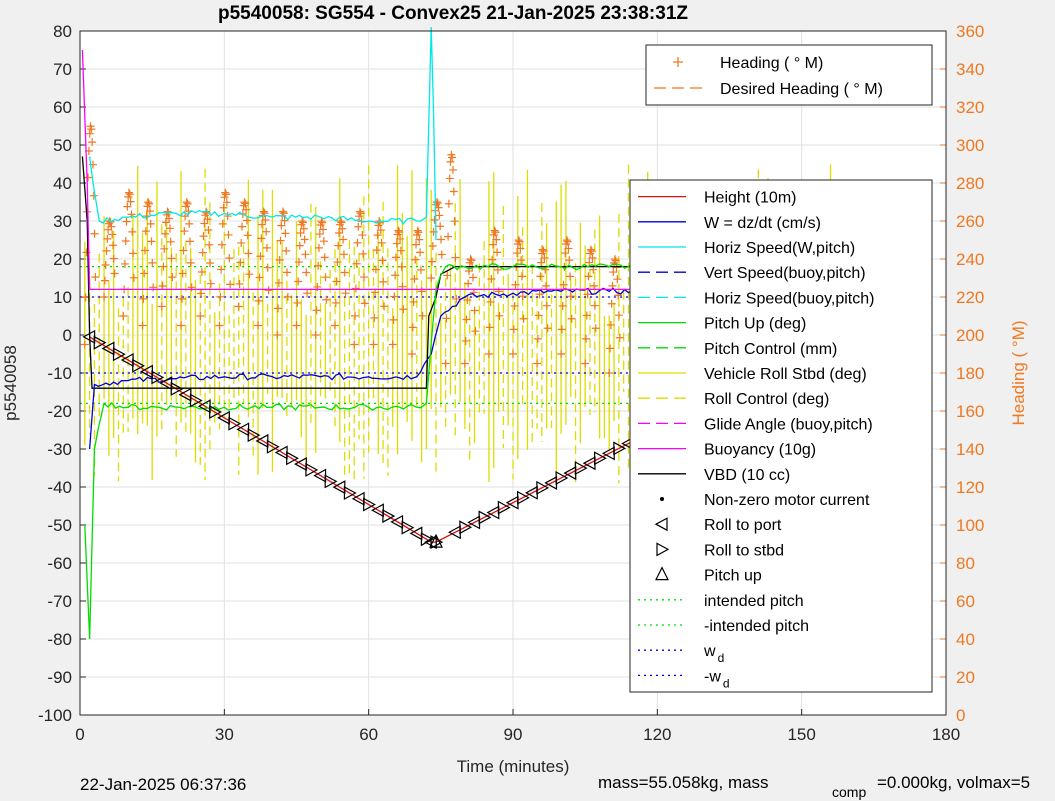 The height and width of the screenshot is (801, 1055). What do you see at coordinates (755, 424) in the screenshot?
I see `legend-item: Glide Angle (buoy,pitch)` at bounding box center [755, 424].